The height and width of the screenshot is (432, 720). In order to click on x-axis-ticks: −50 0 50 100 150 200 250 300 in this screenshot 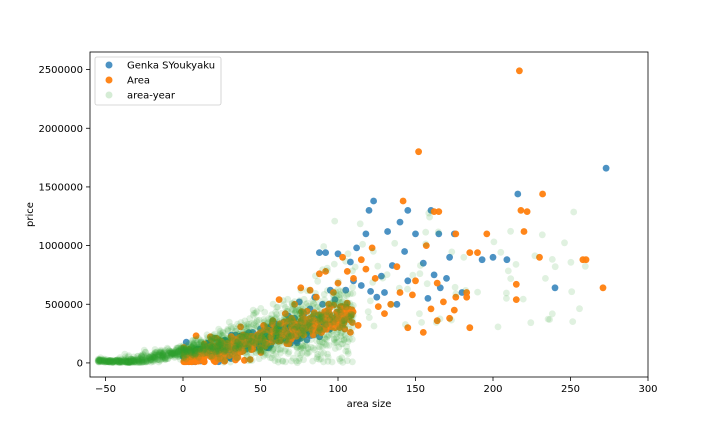, I will do `click(376, 386)`.